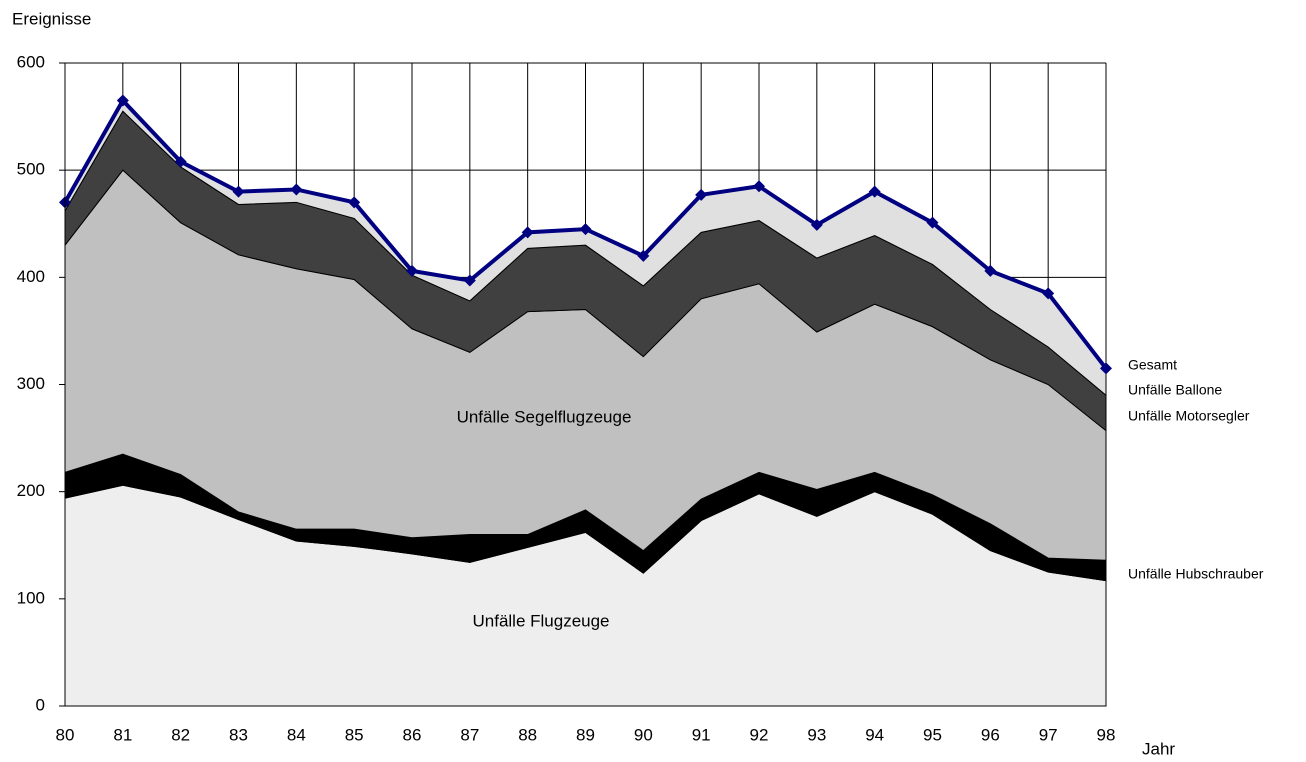  I want to click on x-tick-label: 91, so click(701, 734).